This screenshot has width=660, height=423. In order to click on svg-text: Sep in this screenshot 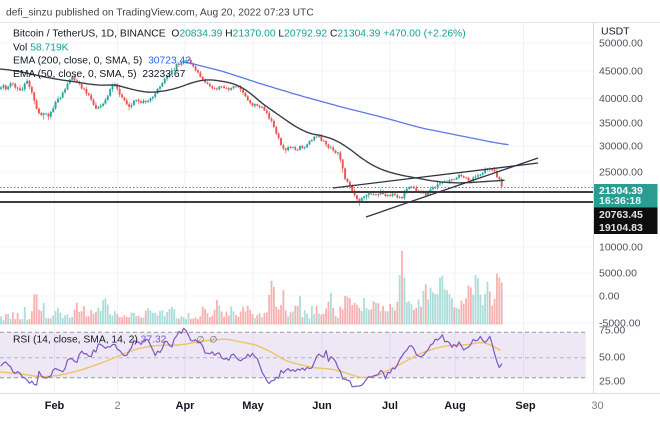, I will do `click(525, 406)`.